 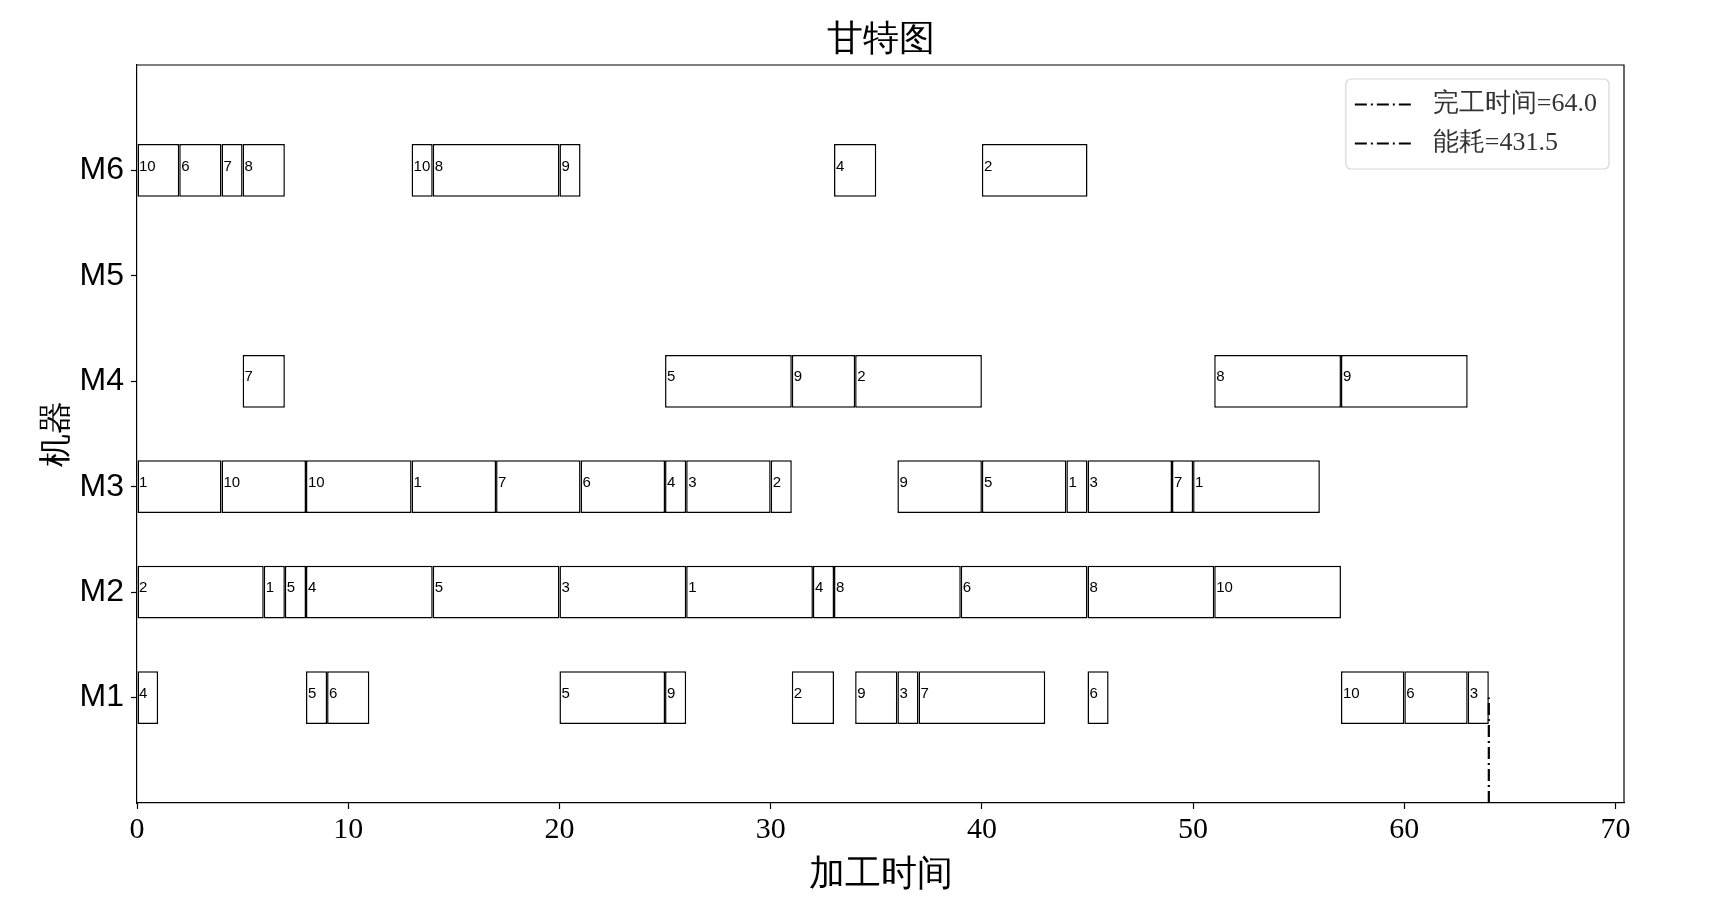 I want to click on y-tick-label: M5, so click(x=101, y=273).